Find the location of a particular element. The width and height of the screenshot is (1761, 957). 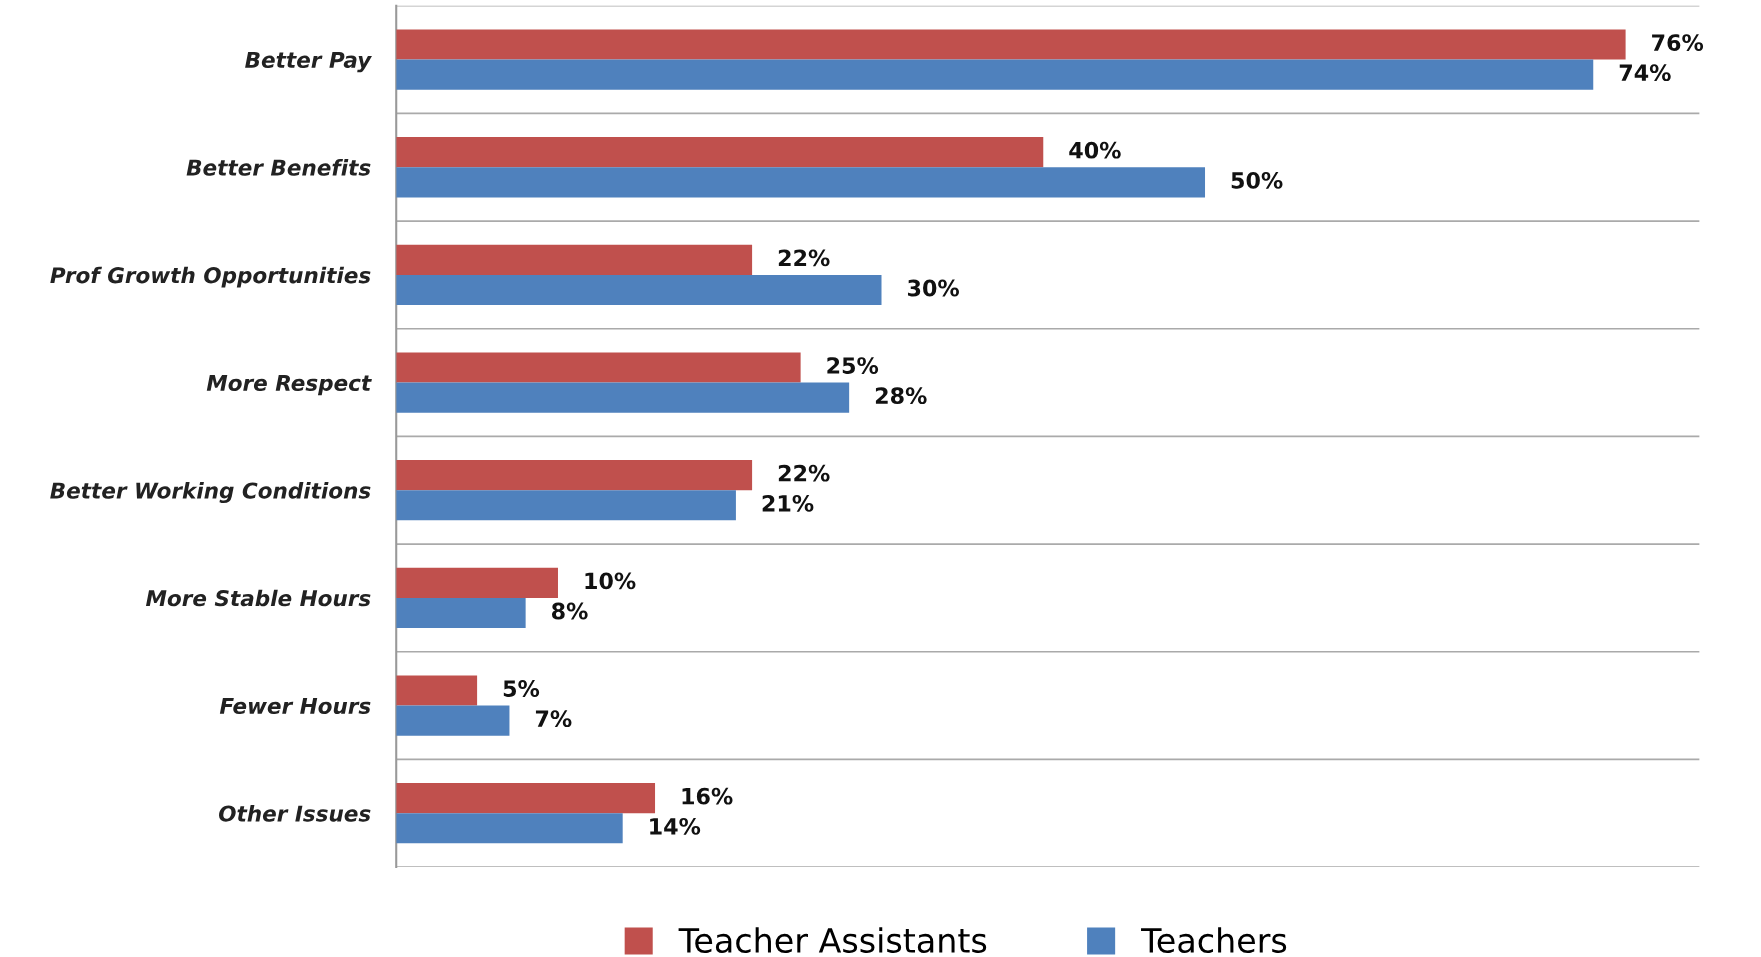

data-label: 8% is located at coordinates (569, 611).